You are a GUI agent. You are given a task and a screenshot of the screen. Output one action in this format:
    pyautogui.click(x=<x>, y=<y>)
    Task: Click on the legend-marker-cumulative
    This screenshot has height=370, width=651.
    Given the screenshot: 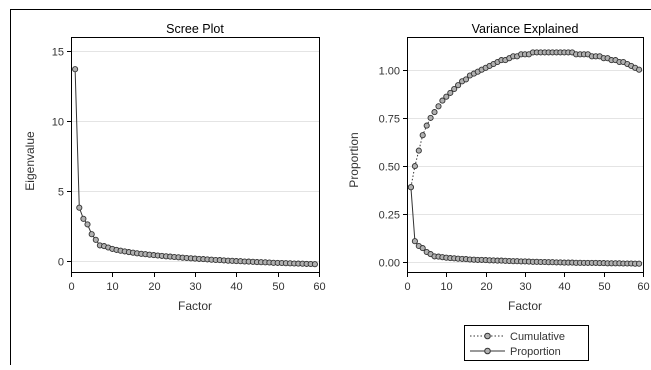 What is the action you would take?
    pyautogui.click(x=487, y=336)
    